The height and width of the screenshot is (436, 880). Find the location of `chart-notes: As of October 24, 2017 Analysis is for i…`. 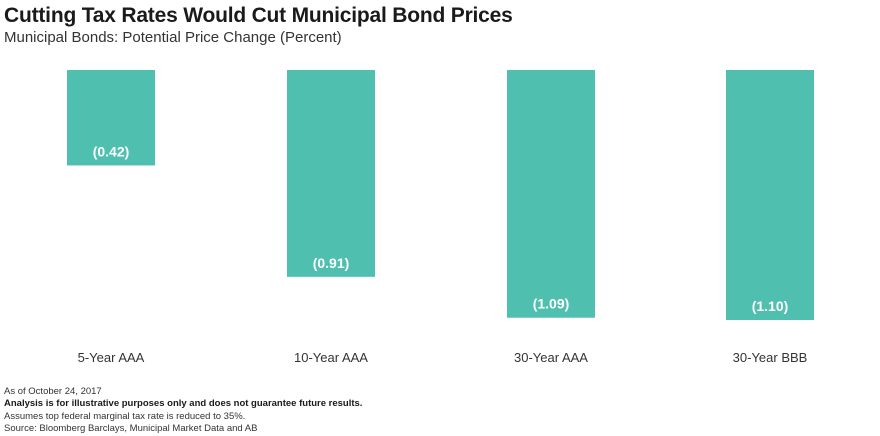

chart-notes: As of October 24, 2017 Analysis is for i… is located at coordinates (183, 411).